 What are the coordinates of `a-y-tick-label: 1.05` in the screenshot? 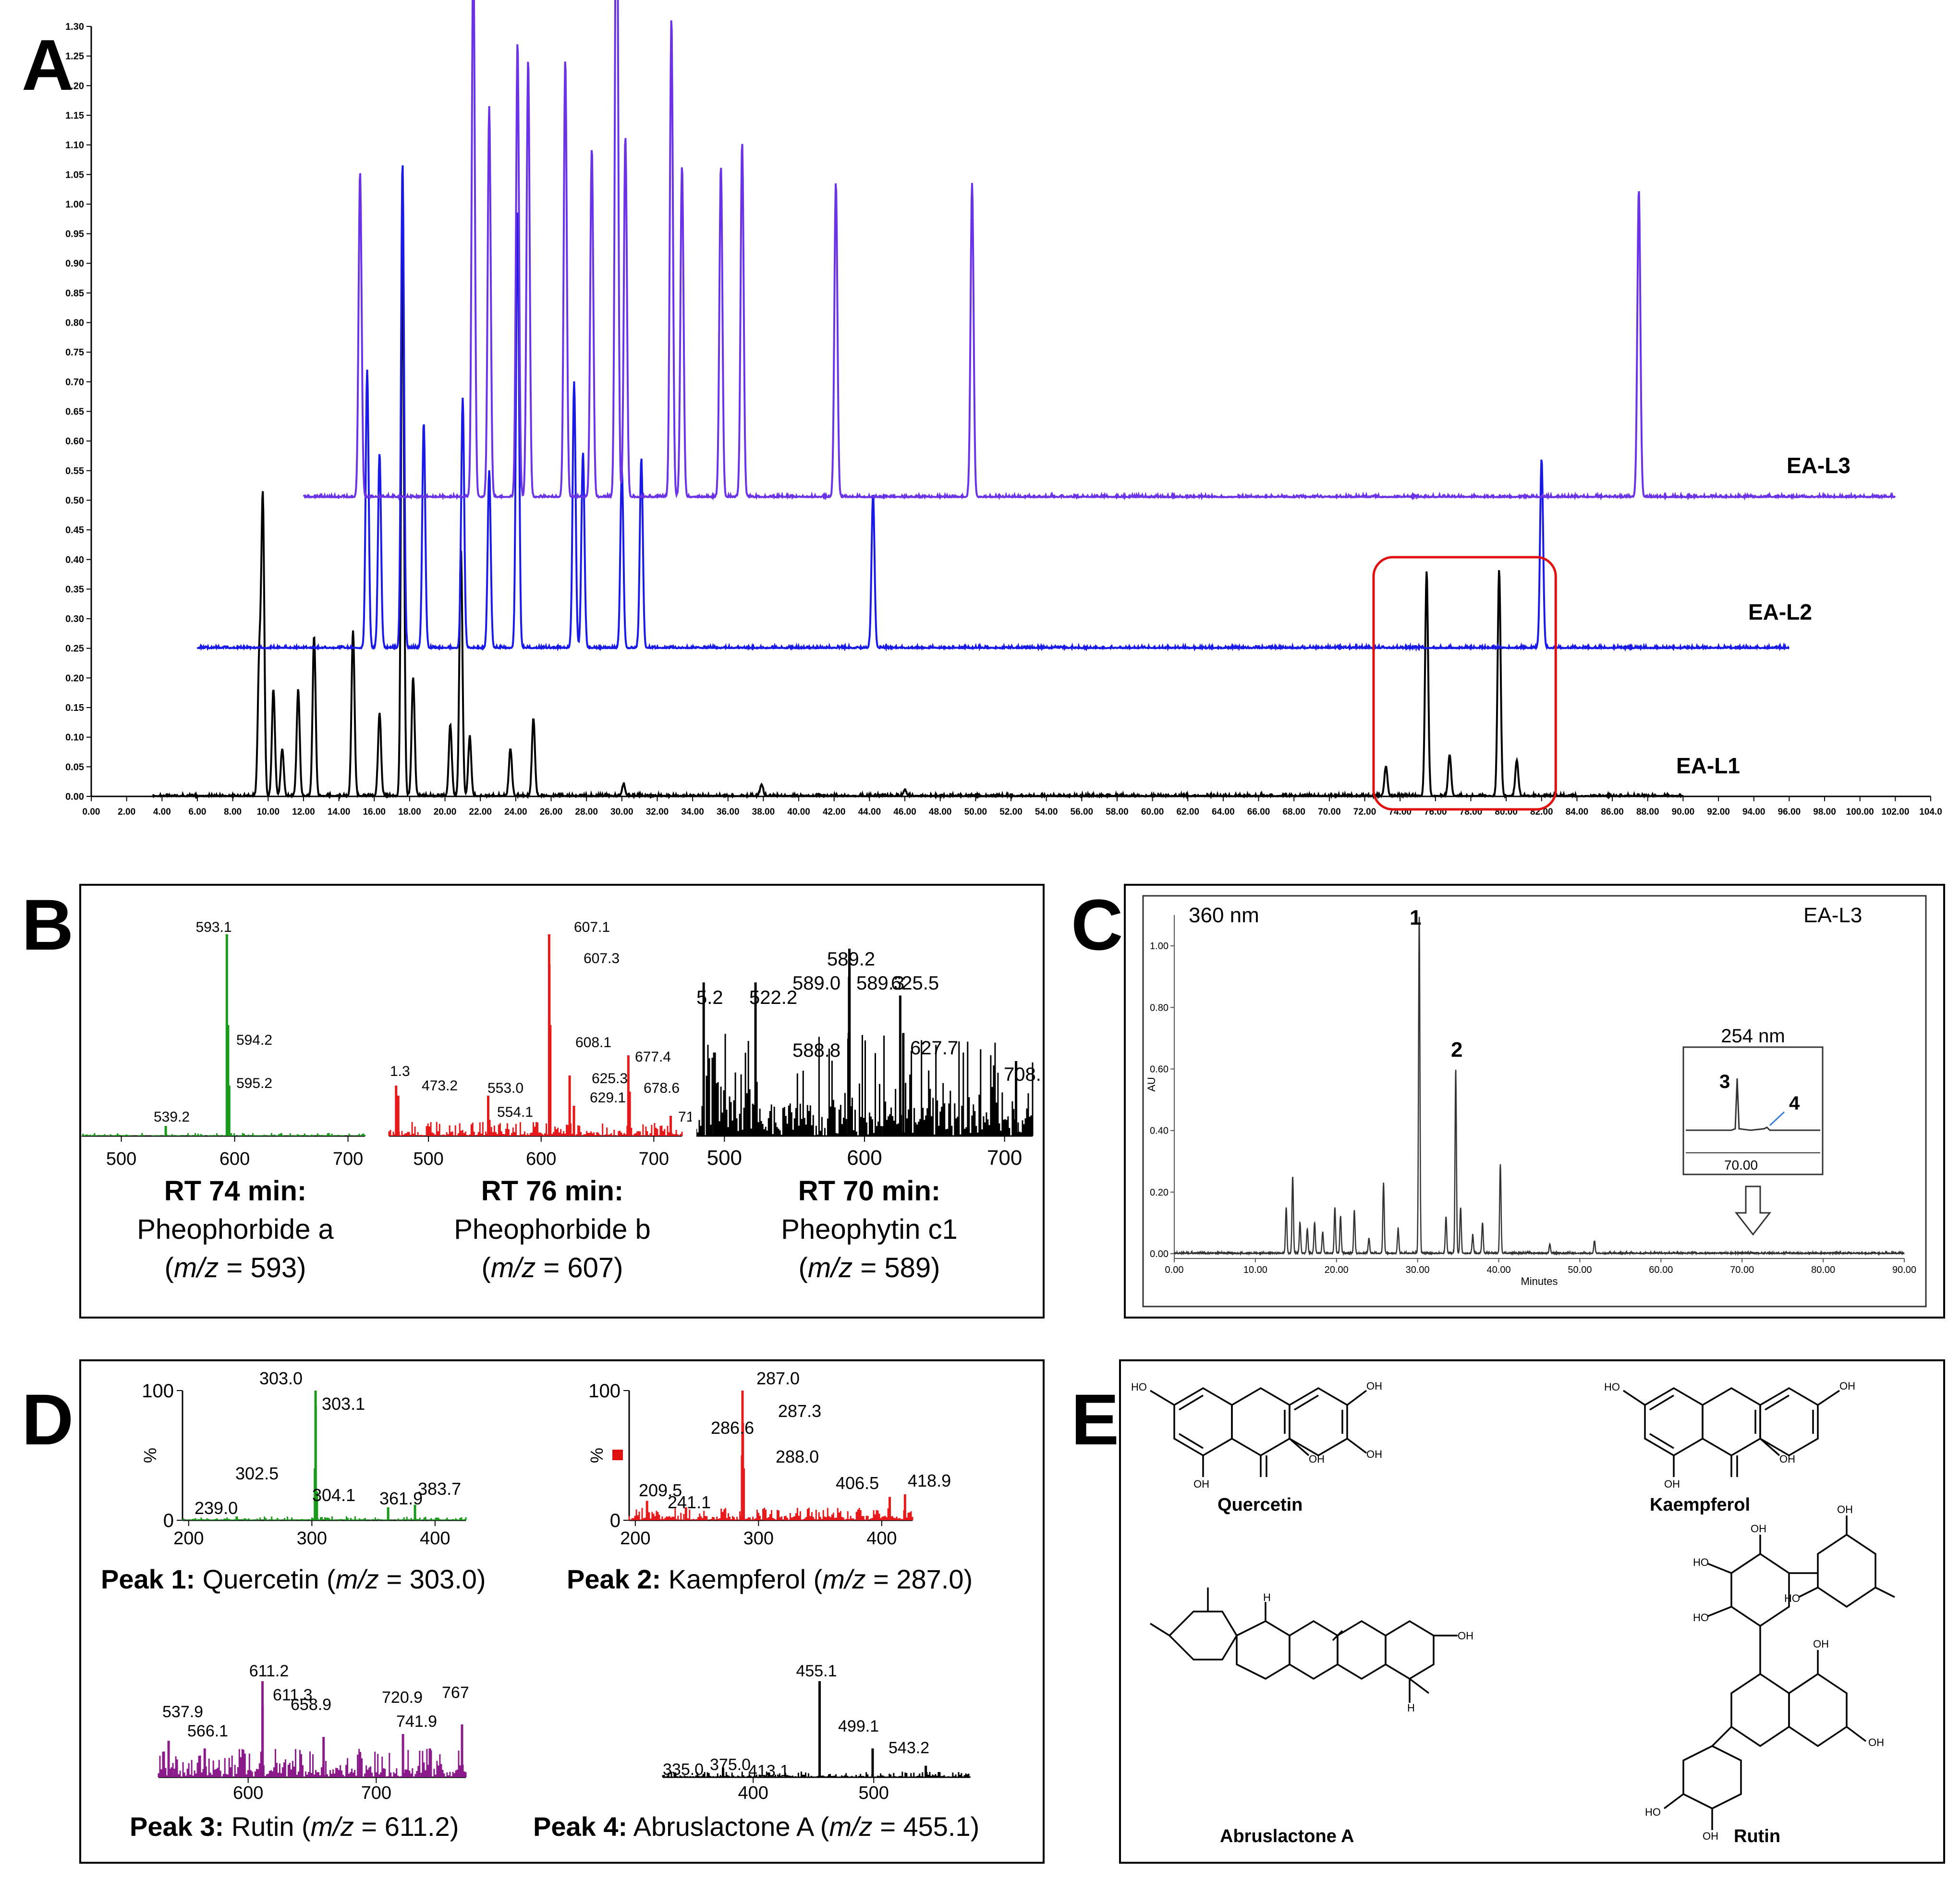 It's located at (75, 175).